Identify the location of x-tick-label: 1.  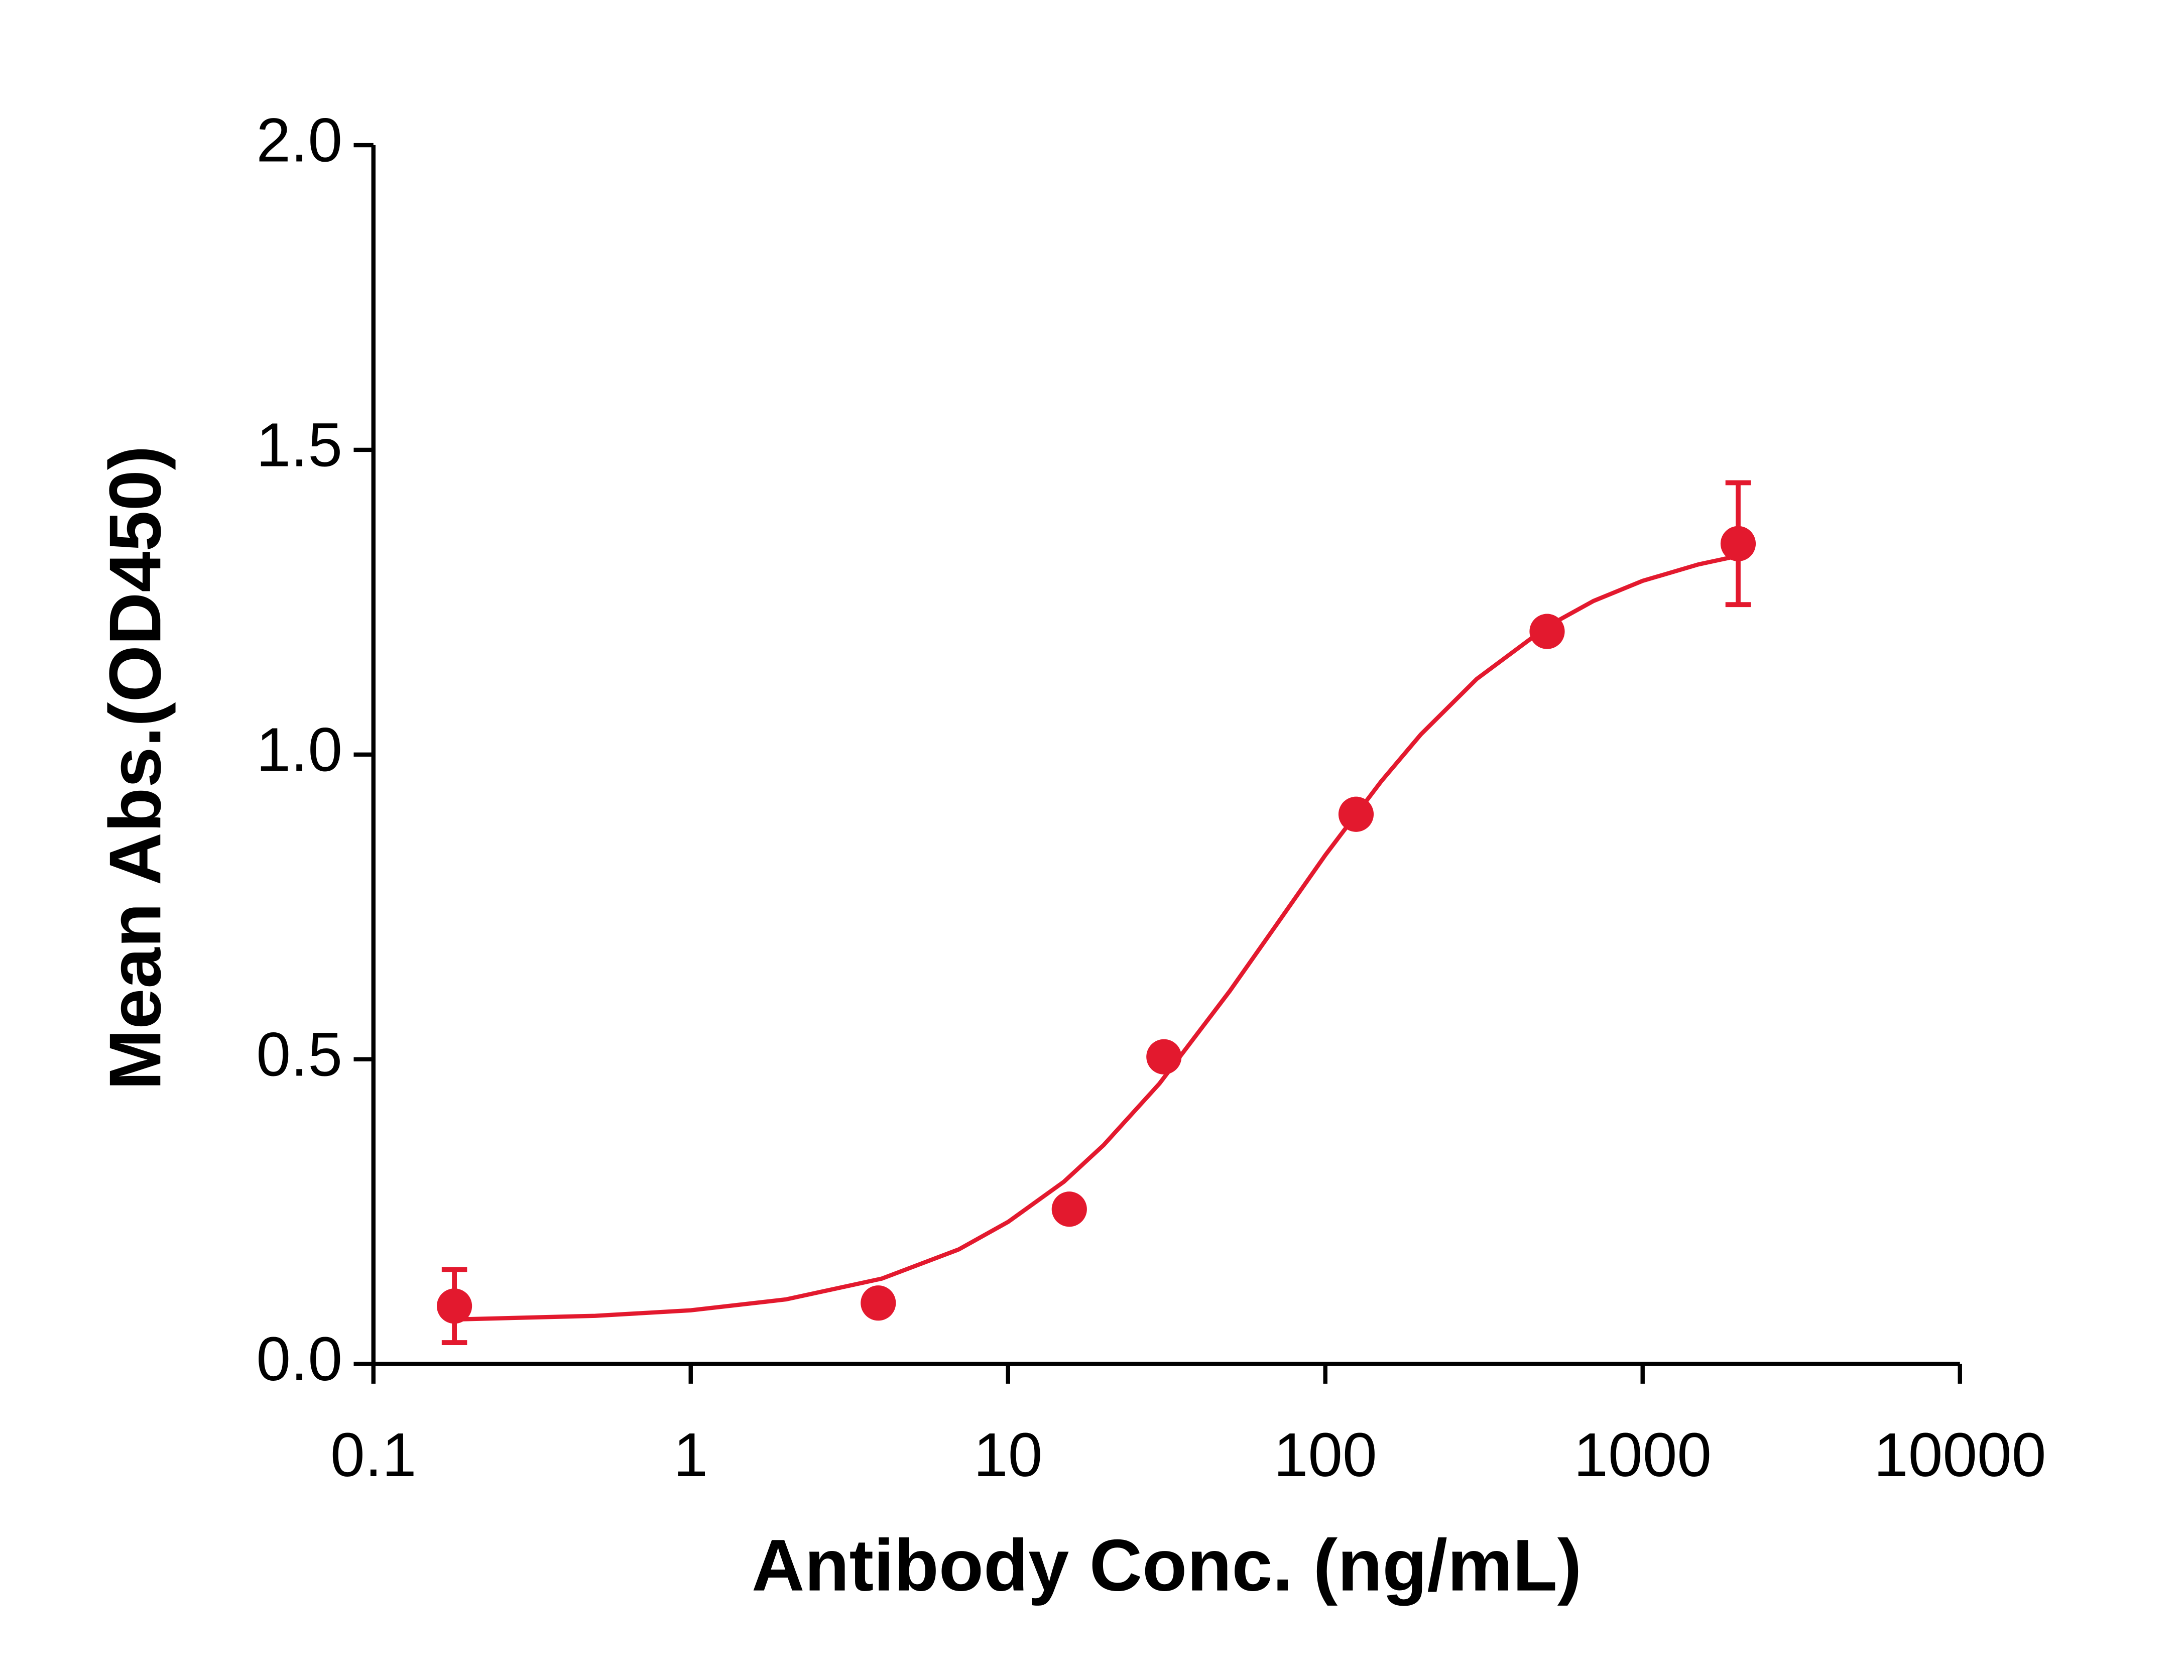
(690, 1455).